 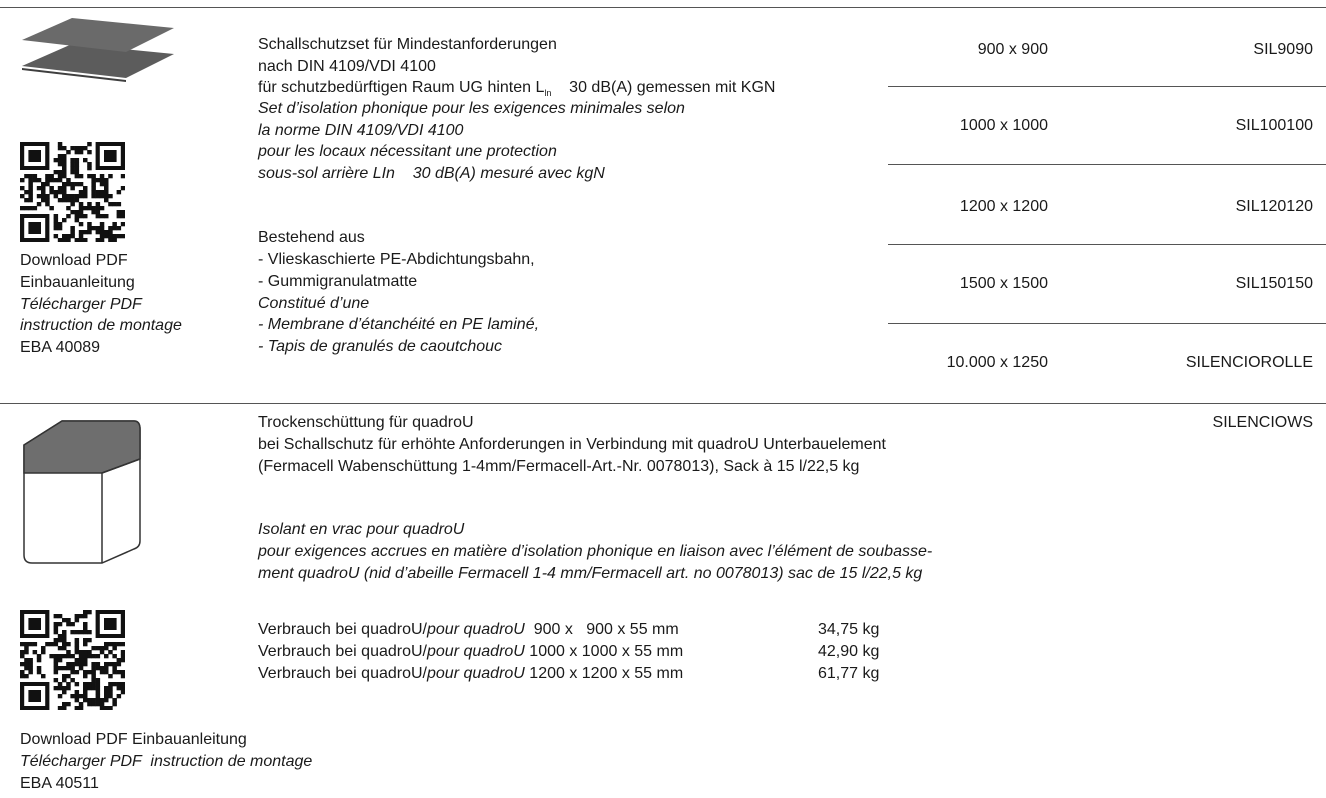 What do you see at coordinates (396, 259) in the screenshot?
I see `composition-de: - Vlieskaschierte PE-Abdichtungsbahn,` at bounding box center [396, 259].